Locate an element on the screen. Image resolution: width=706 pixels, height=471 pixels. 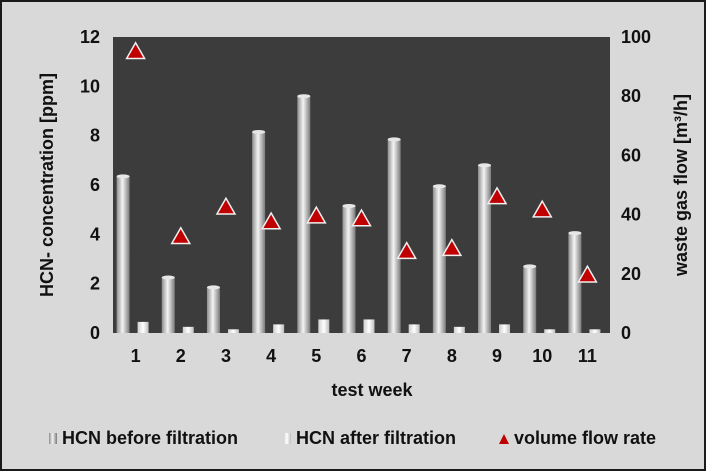
legend-swatch-after is located at coordinates (287, 438).